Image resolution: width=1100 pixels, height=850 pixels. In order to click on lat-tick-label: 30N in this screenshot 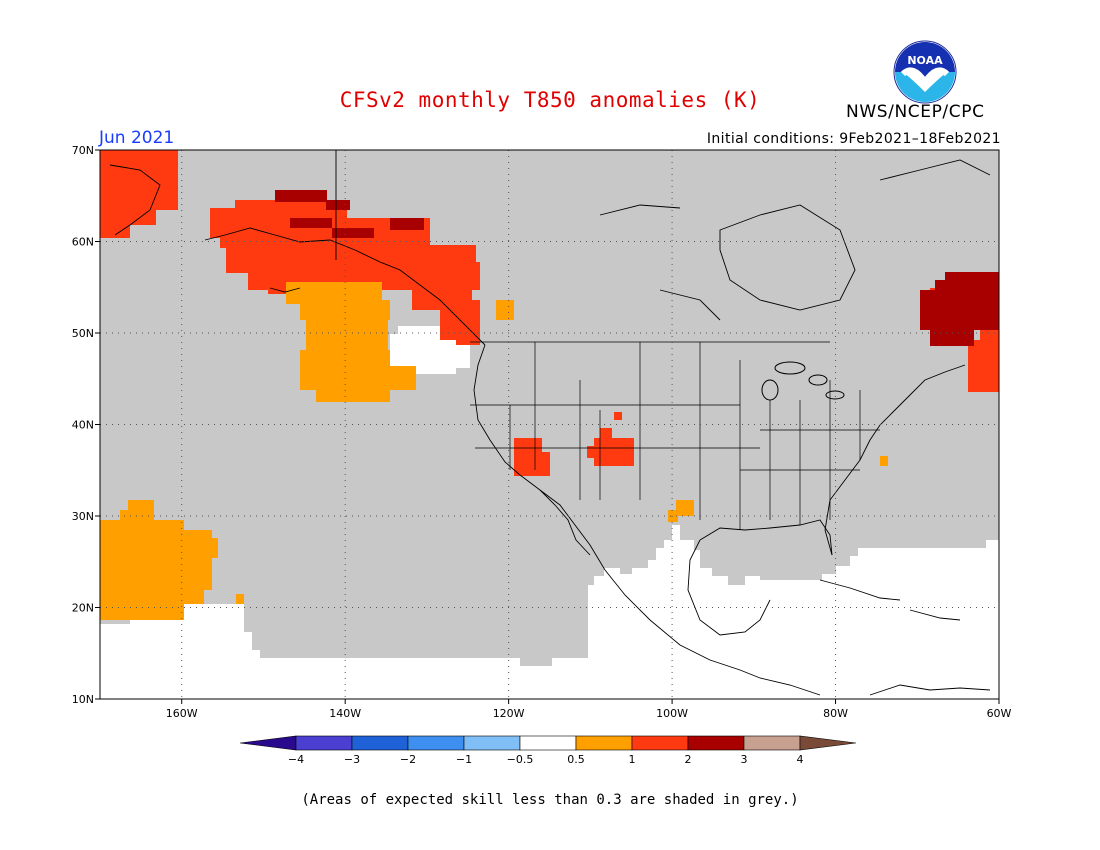, I will do `click(83, 516)`.